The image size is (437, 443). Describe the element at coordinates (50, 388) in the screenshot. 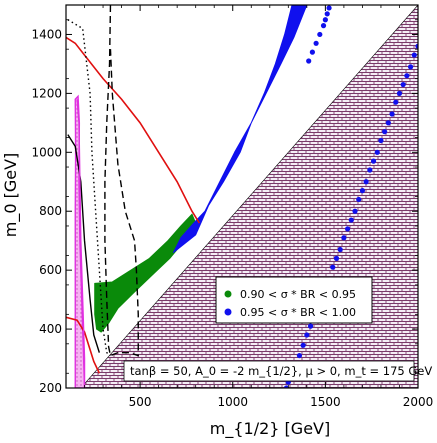

I see `y-tick-label: 200` at that location.